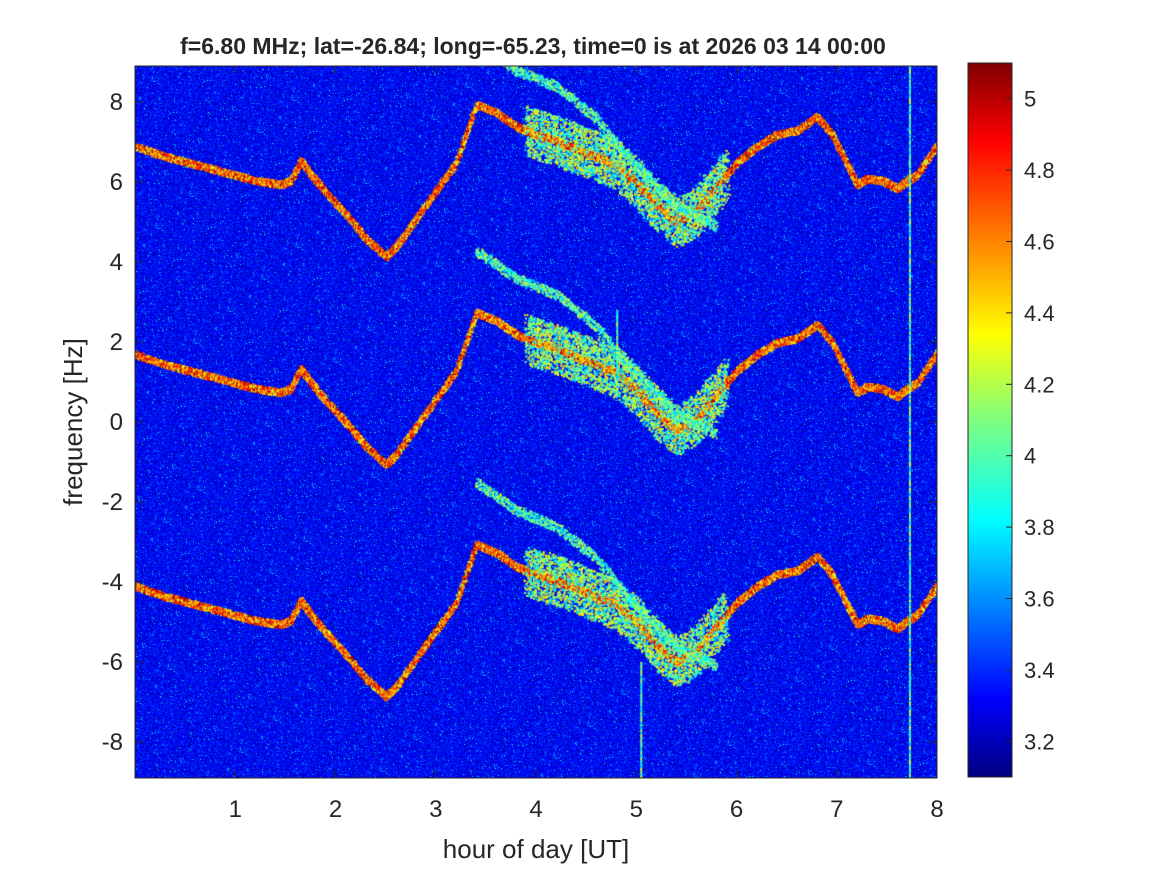 The image size is (1167, 875). I want to click on y-axis-label: frequency [Hz], so click(73, 422).